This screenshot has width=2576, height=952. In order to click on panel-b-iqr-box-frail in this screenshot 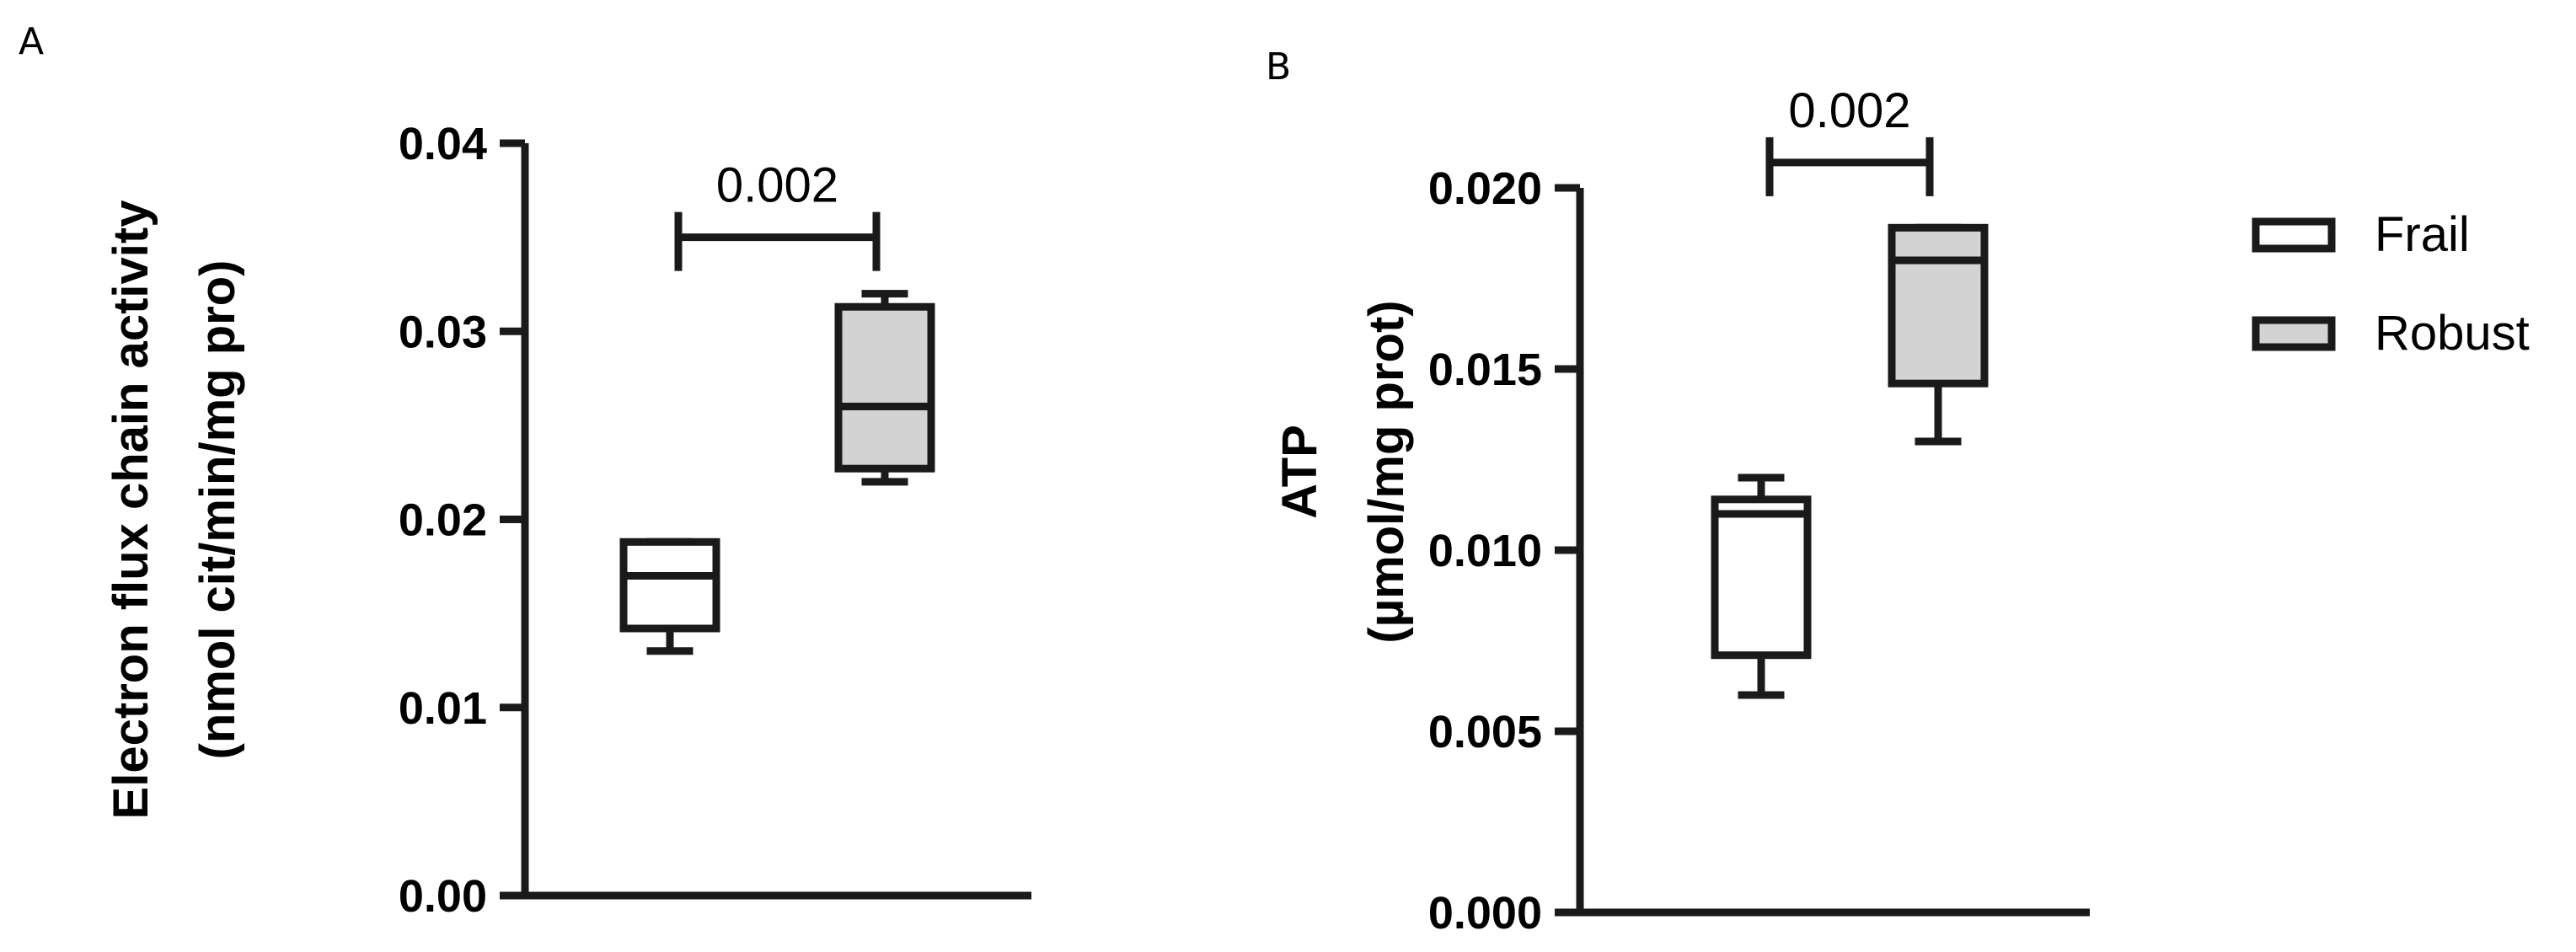, I will do `click(1761, 577)`.